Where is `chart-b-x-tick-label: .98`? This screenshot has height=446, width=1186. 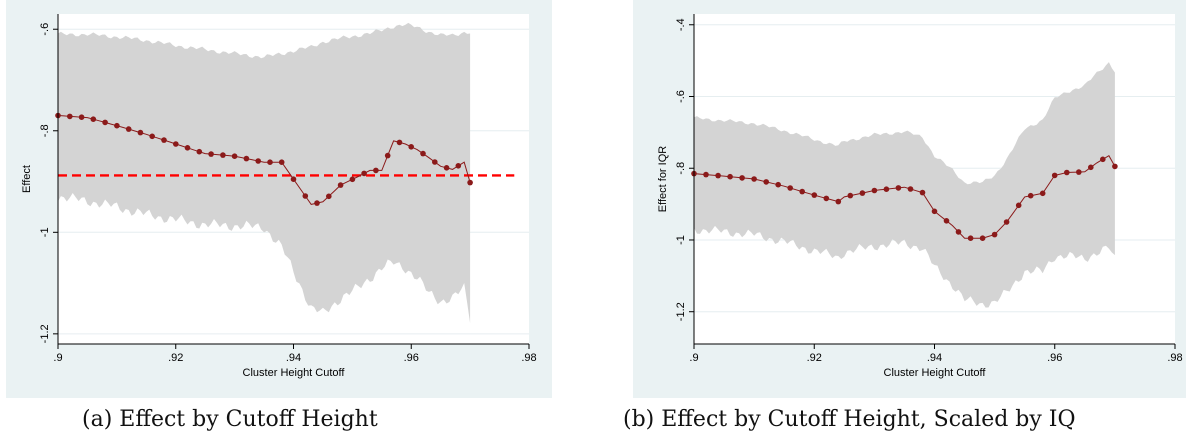 chart-b-x-tick-label: .98 is located at coordinates (1174, 358).